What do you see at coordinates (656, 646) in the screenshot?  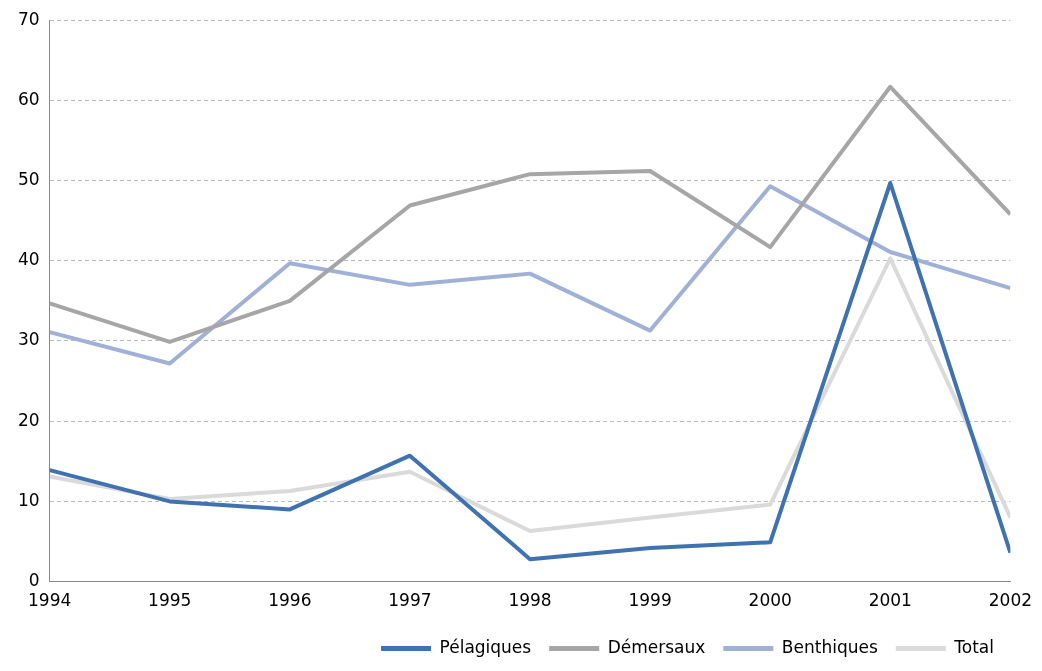 I see `legend-label: Démersaux` at bounding box center [656, 646].